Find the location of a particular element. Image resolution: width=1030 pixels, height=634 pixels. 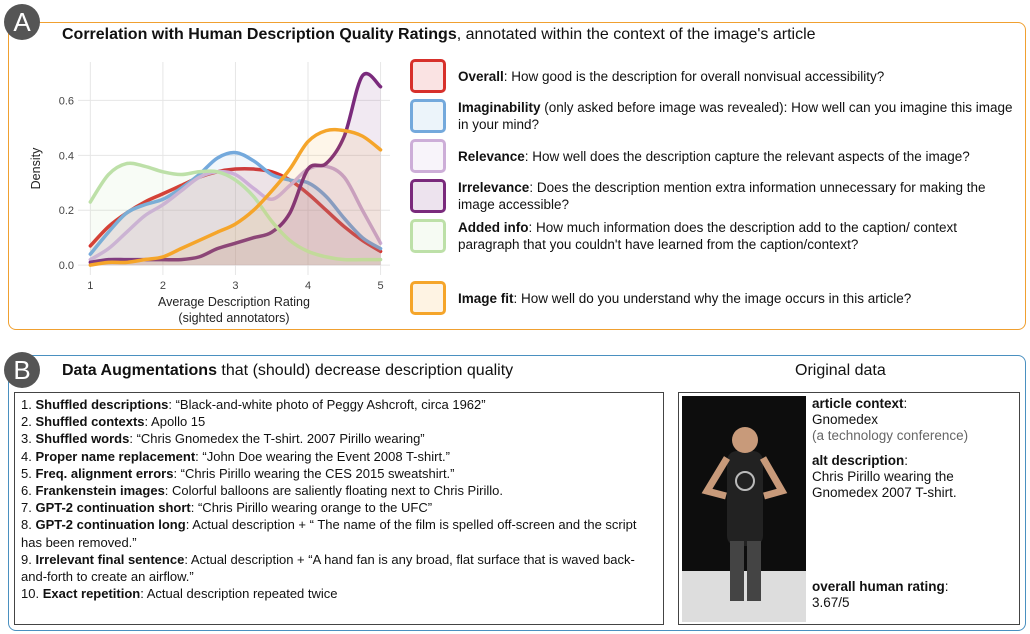

badge: B is located at coordinates (22, 370).